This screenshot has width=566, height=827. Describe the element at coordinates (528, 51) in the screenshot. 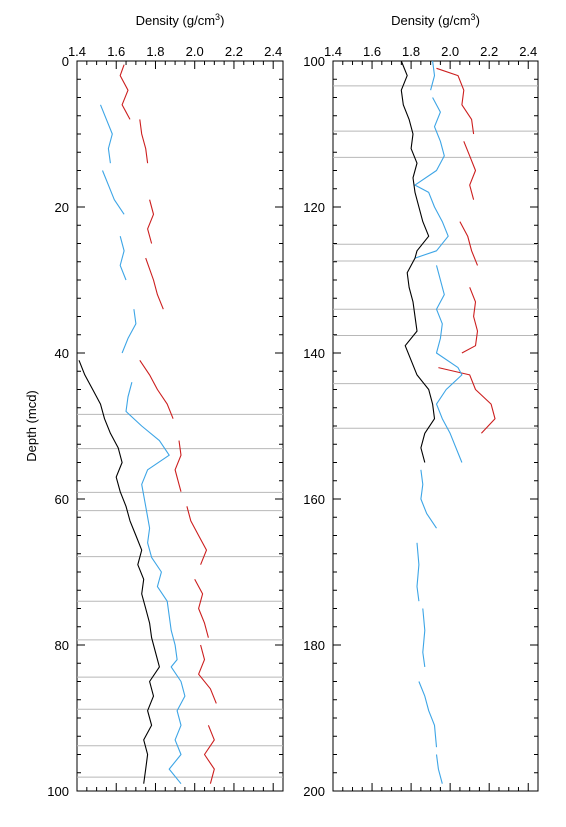

I see `right-panel-x-tick-label: 2.4` at that location.